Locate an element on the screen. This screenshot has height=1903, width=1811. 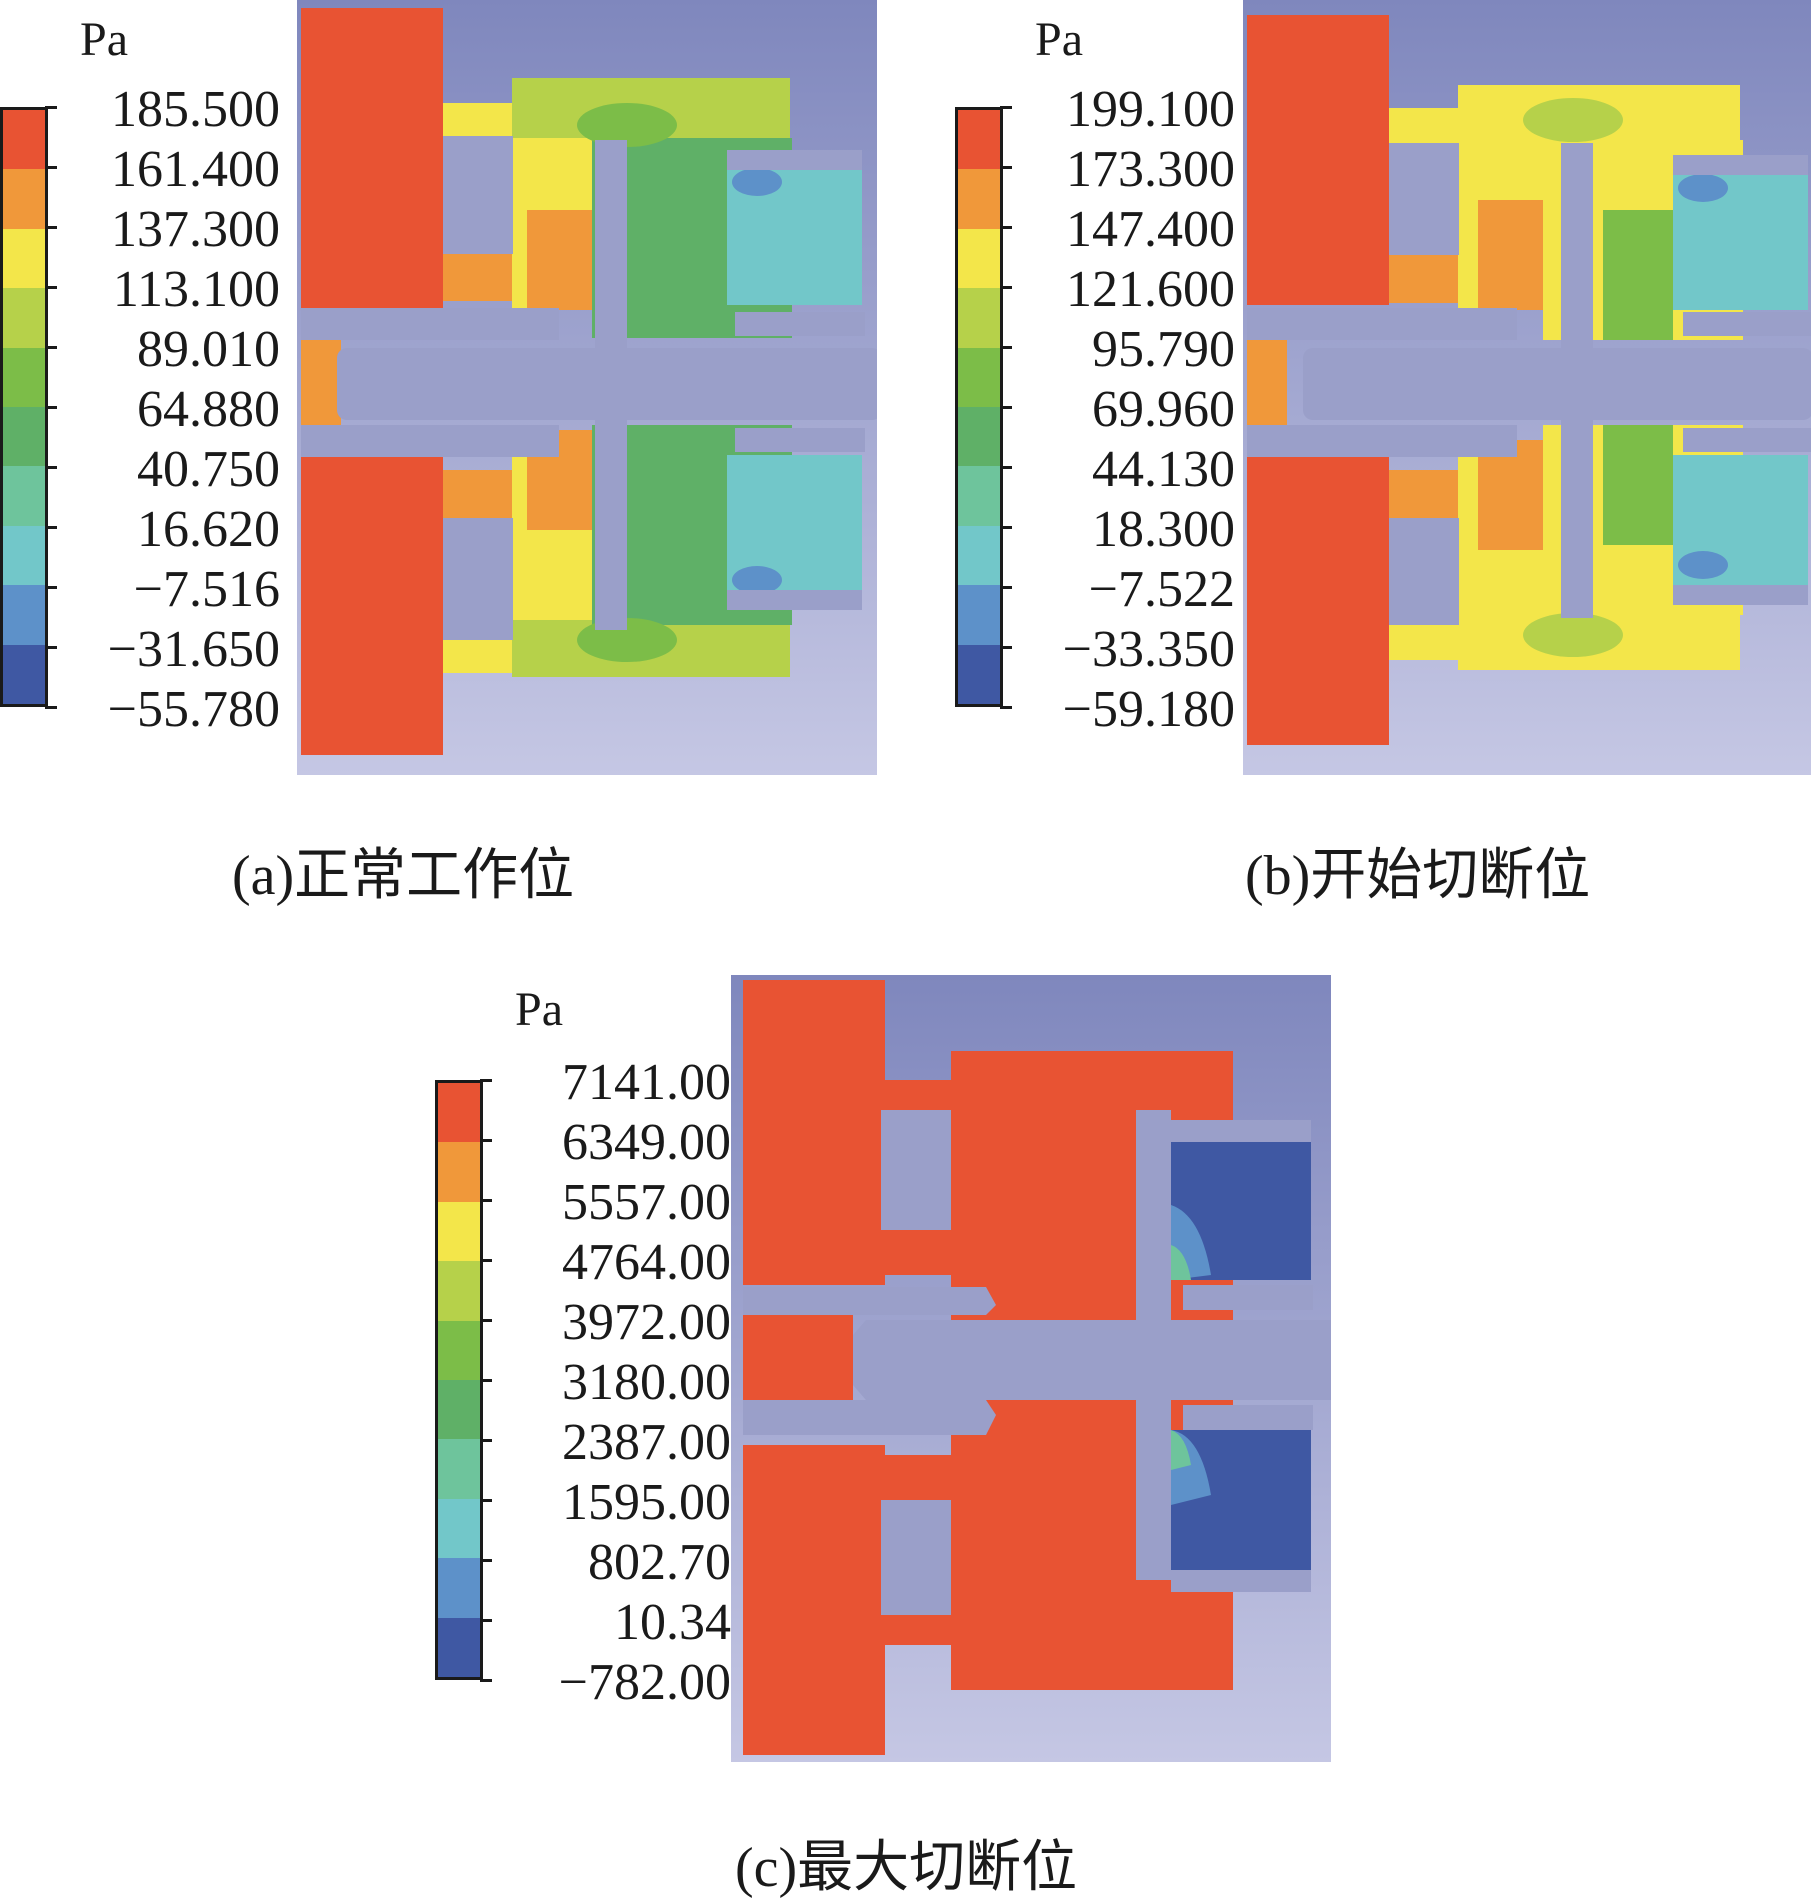
level-label: 185.500 is located at coordinates (195, 109).